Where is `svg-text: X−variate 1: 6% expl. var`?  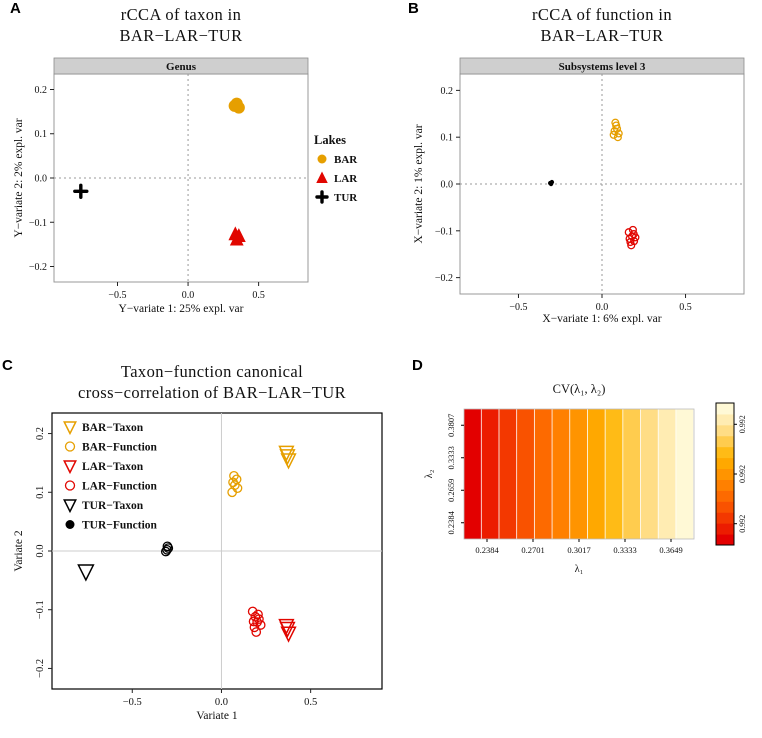 svg-text: X−variate 1: 6% expl. var is located at coordinates (601, 319).